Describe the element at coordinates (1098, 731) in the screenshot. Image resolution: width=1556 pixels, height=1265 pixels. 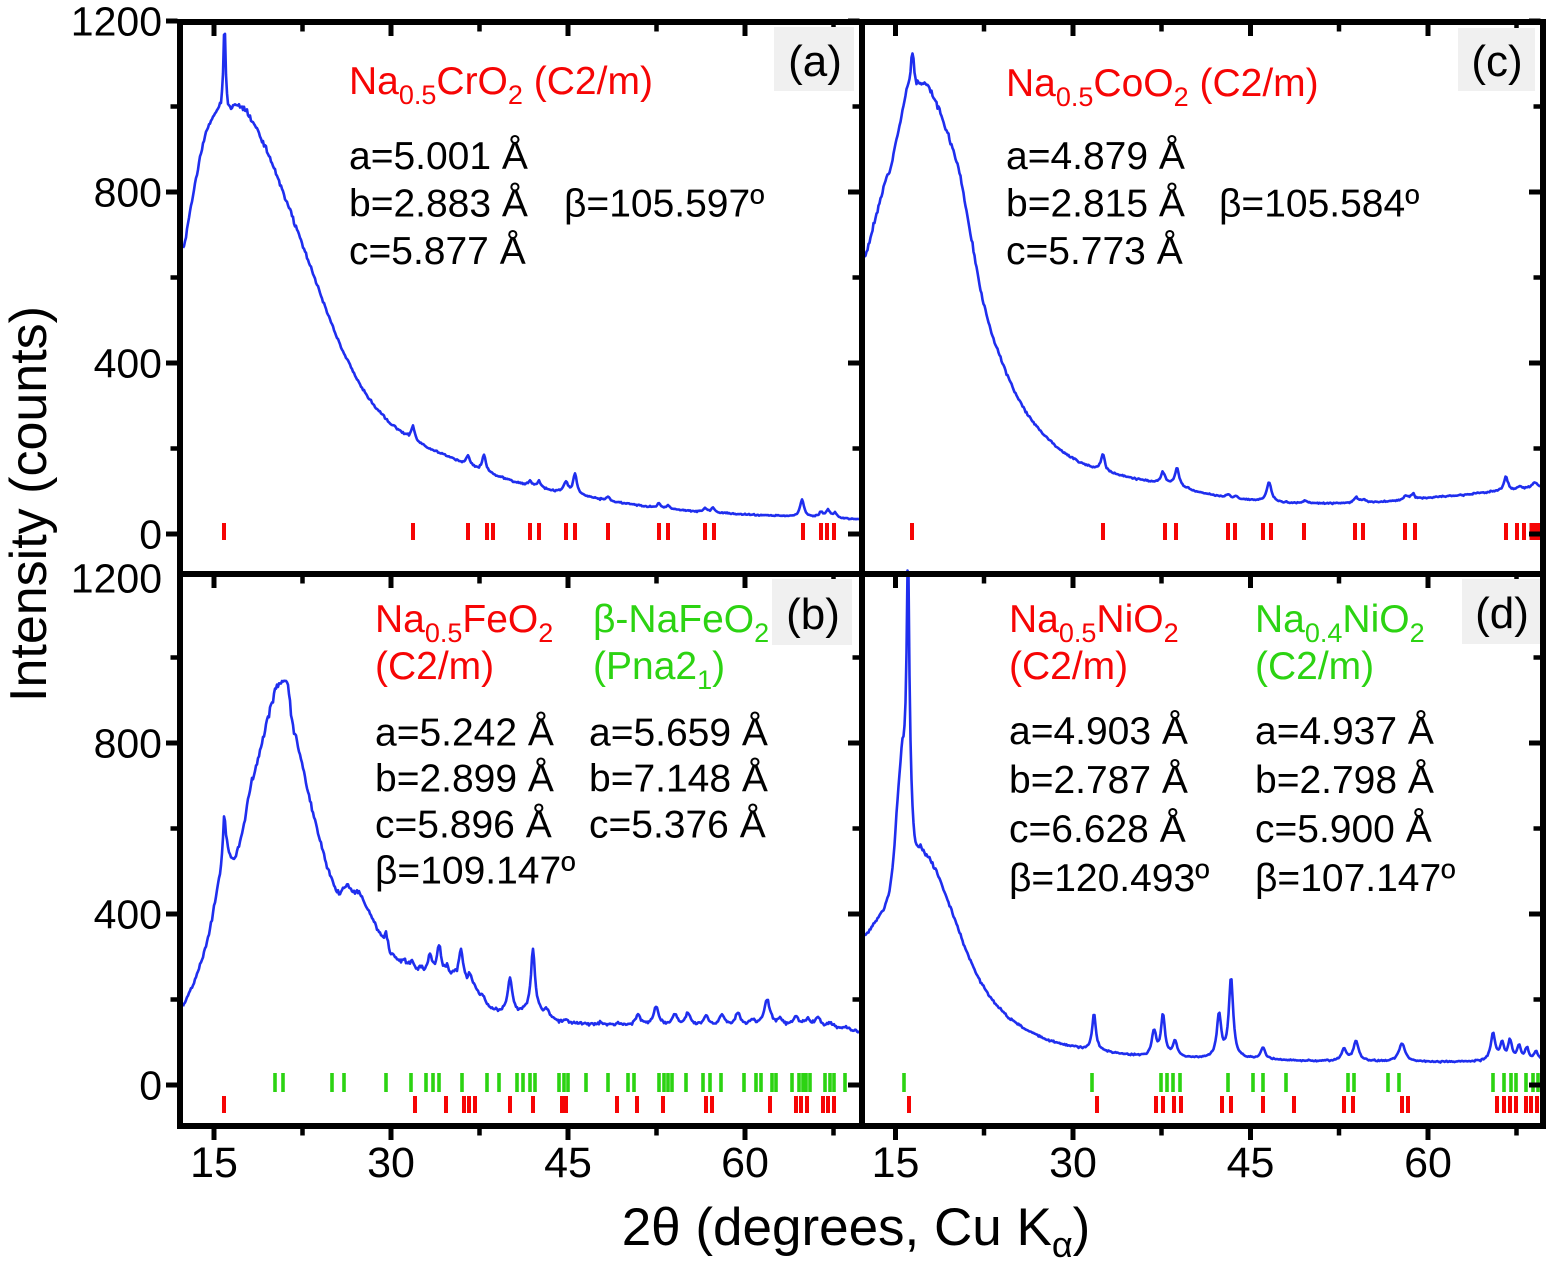
I see `svg-text: a=4.903 Å` at that location.